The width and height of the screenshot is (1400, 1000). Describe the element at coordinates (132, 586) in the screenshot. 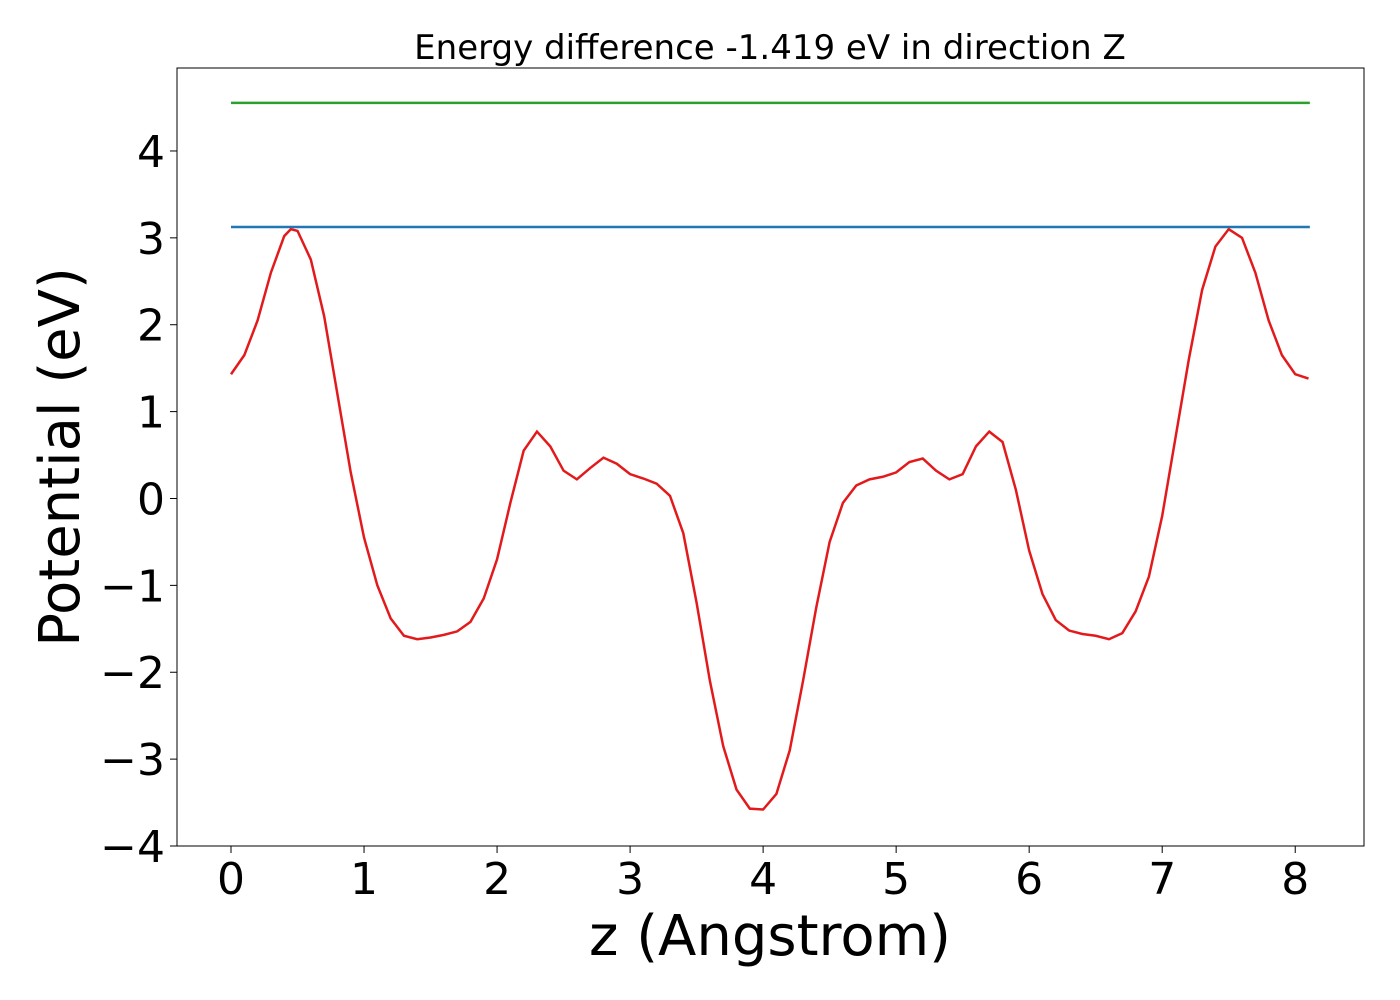

I see `y-tick-label: −1` at that location.